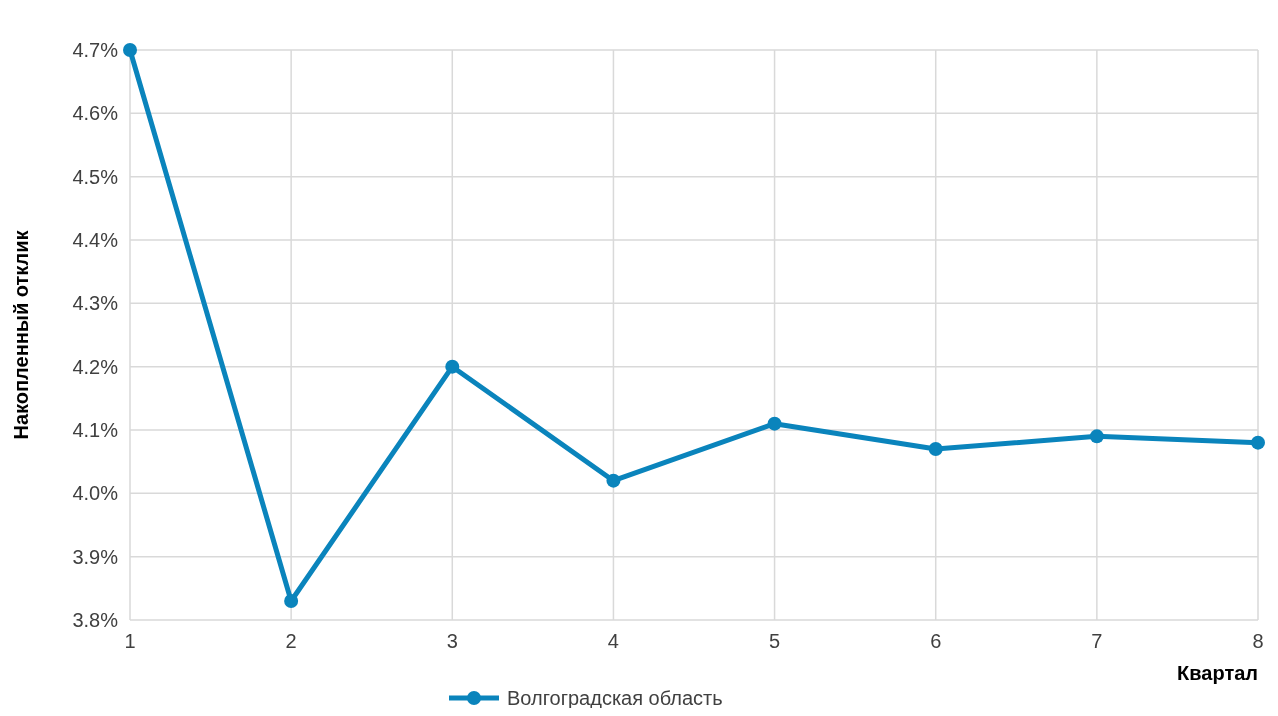  I want to click on y-tick-label: 4.3%, so click(95, 303).